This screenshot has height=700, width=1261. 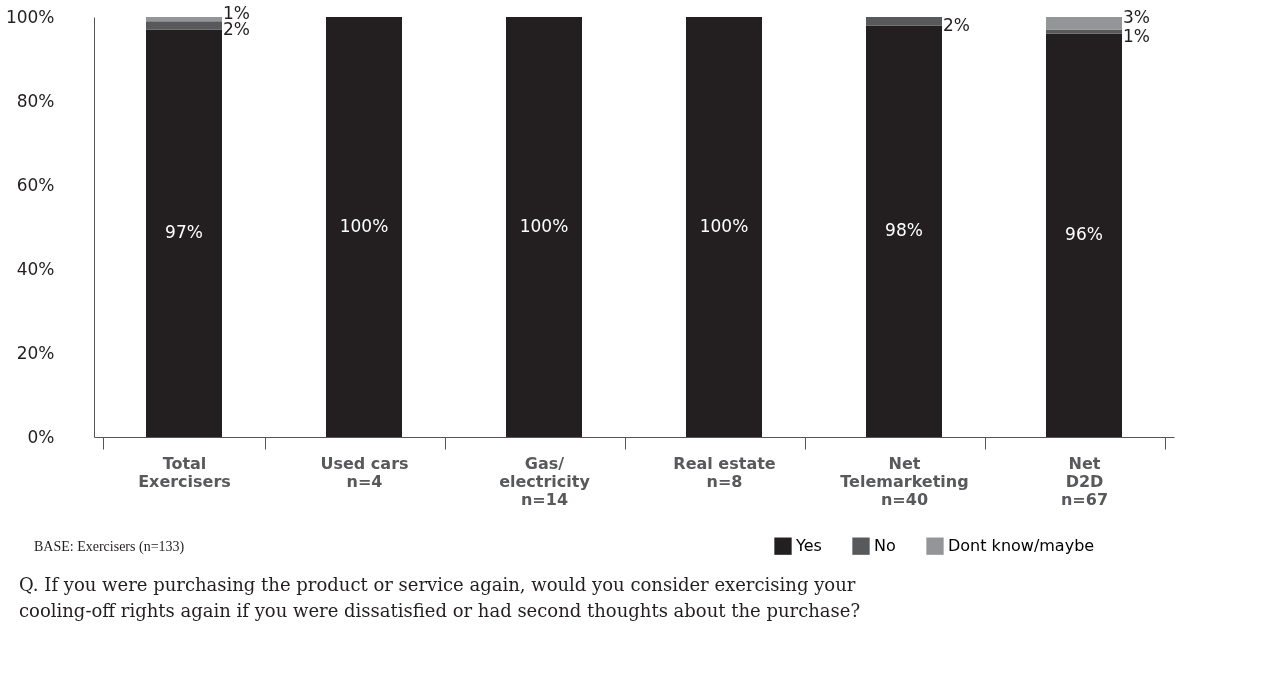 I want to click on x-tick-label: Net D2D n=67, so click(x=1084, y=481).